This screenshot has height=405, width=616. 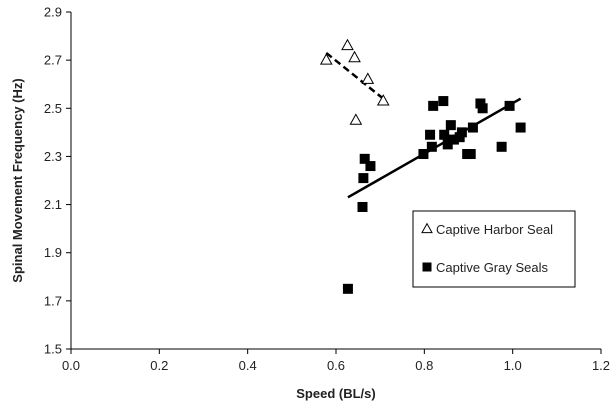 What do you see at coordinates (53, 12) in the screenshot?
I see `y-tick-label: 2.9` at bounding box center [53, 12].